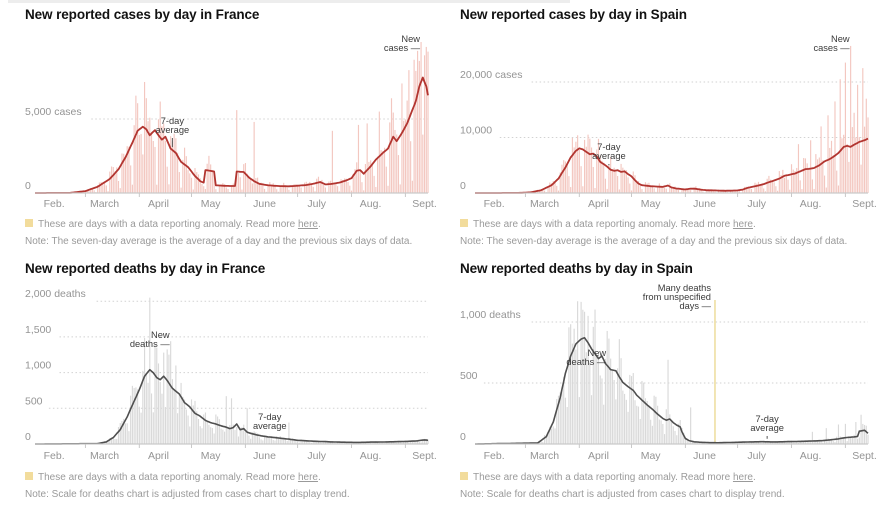 The width and height of the screenshot is (881, 522). Describe the element at coordinates (576, 268) in the screenshot. I see `chart-title-spain-deaths: New reported deaths by day in Spain` at that location.